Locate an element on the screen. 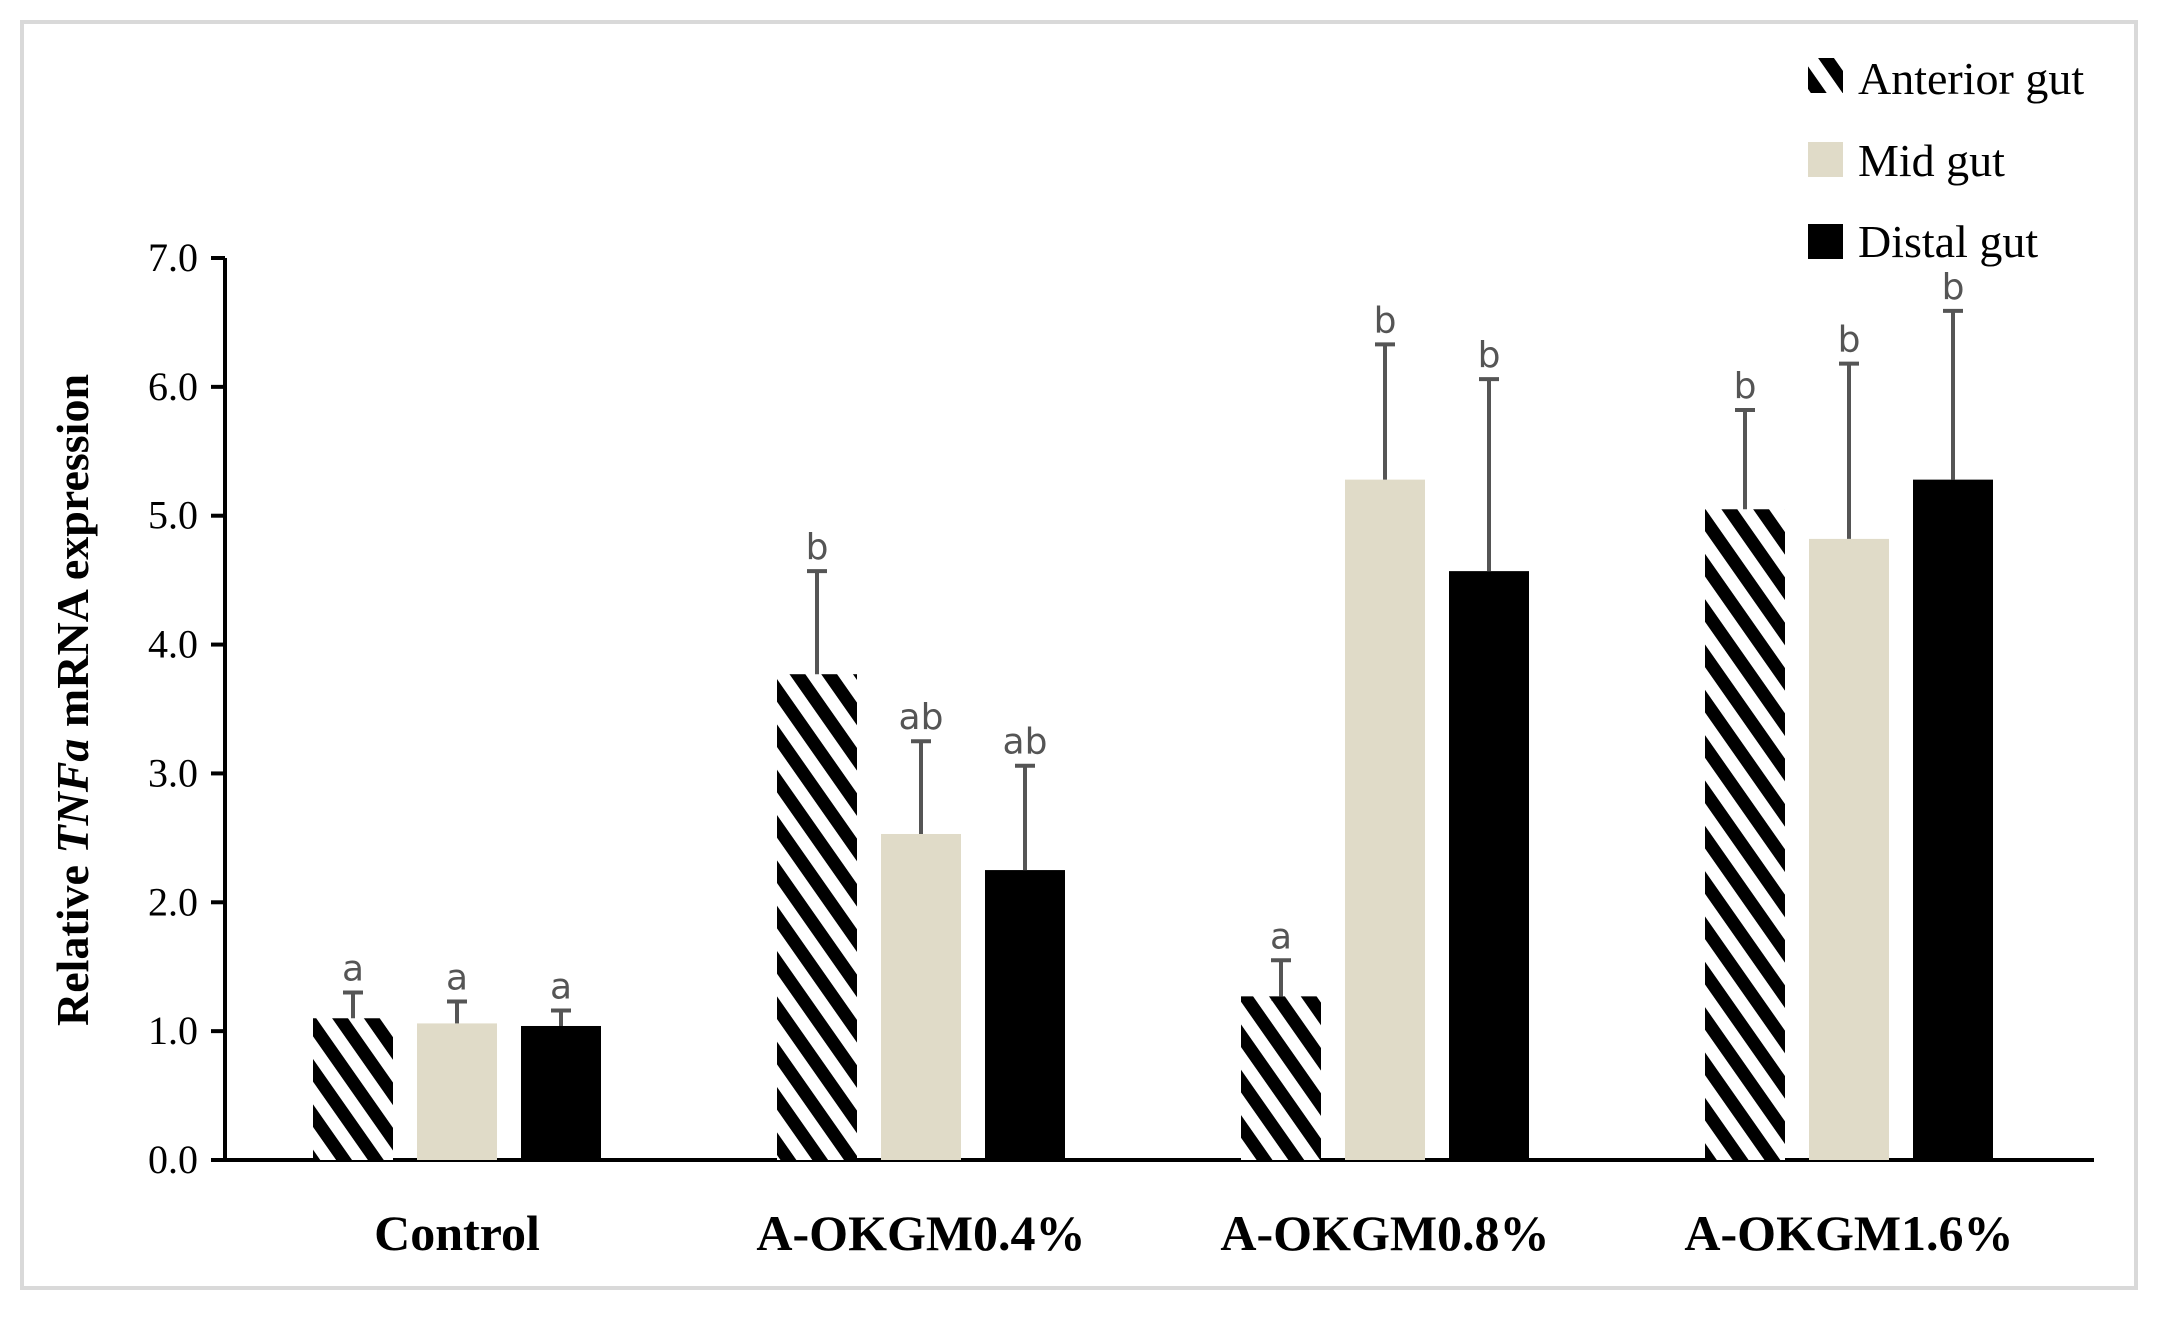 This screenshot has width=2164, height=1317. legend-item-distal-gut: Distal gut is located at coordinates (1923, 241).